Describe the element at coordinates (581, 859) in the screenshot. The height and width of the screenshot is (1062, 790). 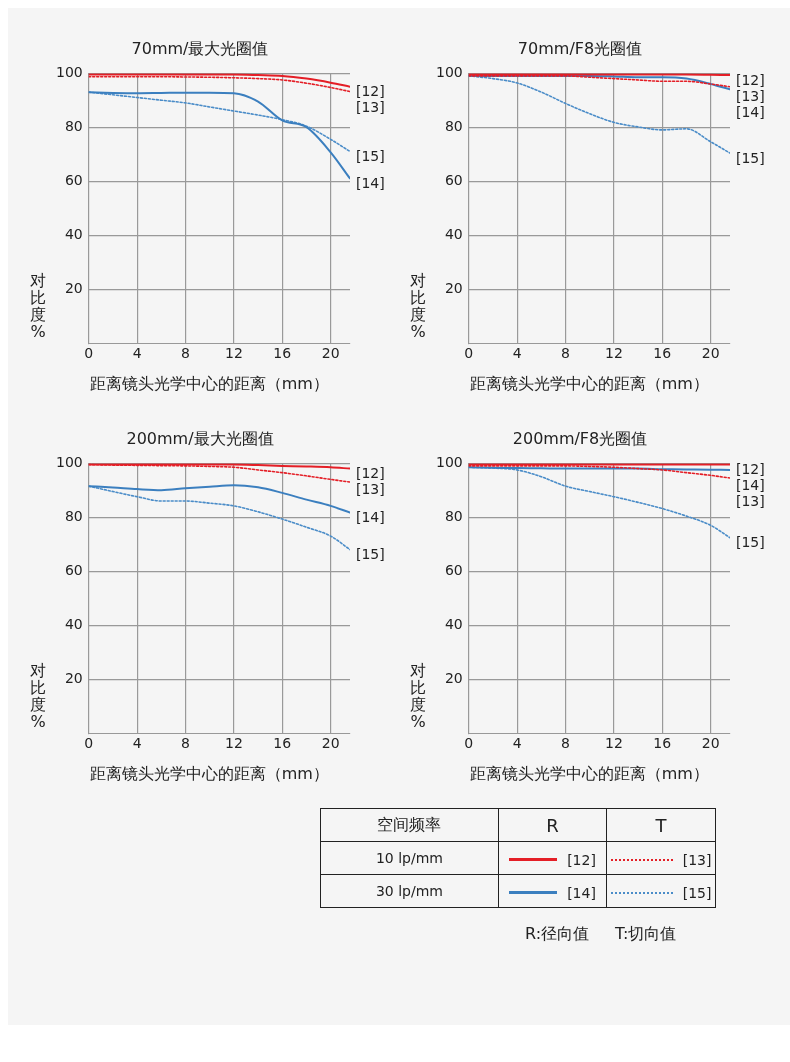
I see `text: [12]` at that location.